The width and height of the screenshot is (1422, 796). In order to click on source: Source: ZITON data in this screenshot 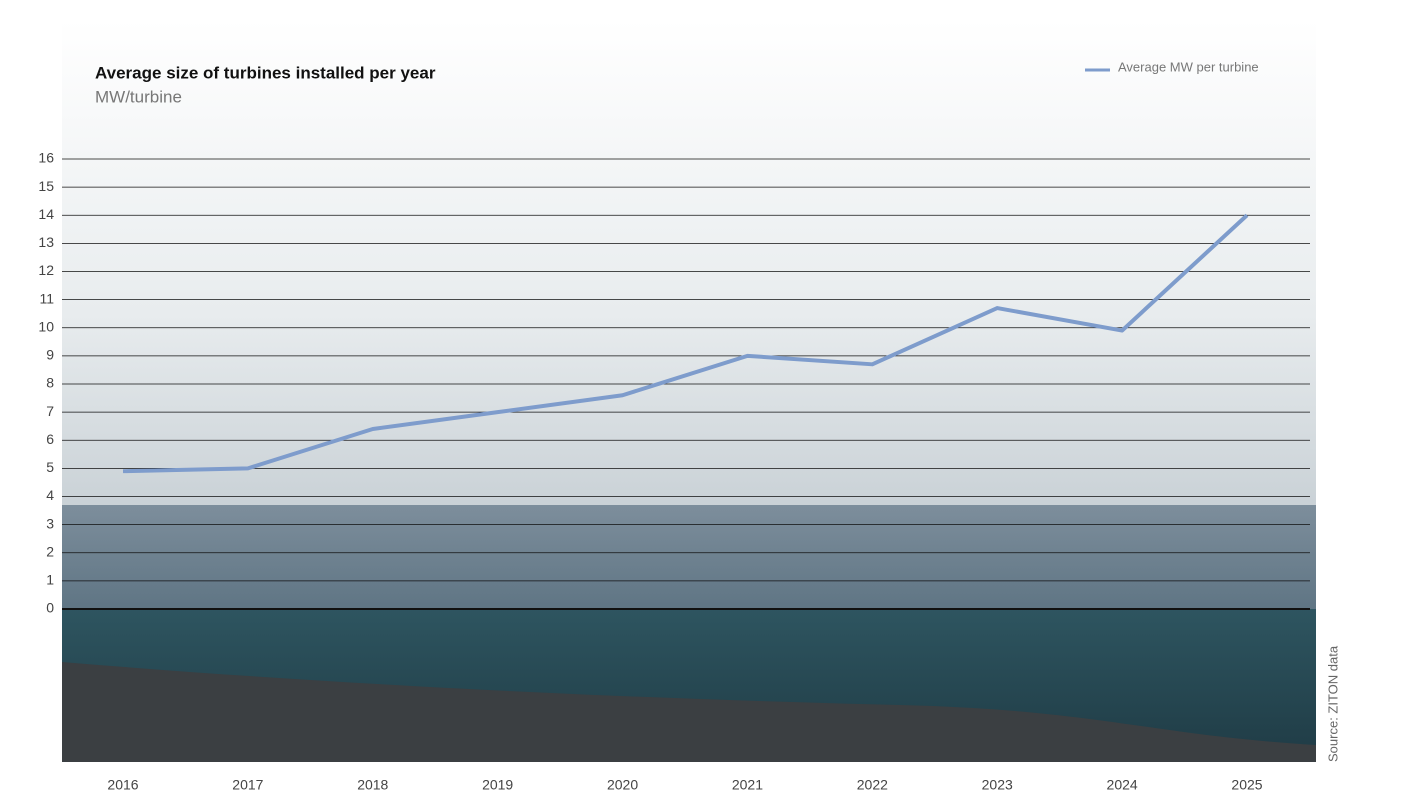, I will do `click(1332, 703)`.